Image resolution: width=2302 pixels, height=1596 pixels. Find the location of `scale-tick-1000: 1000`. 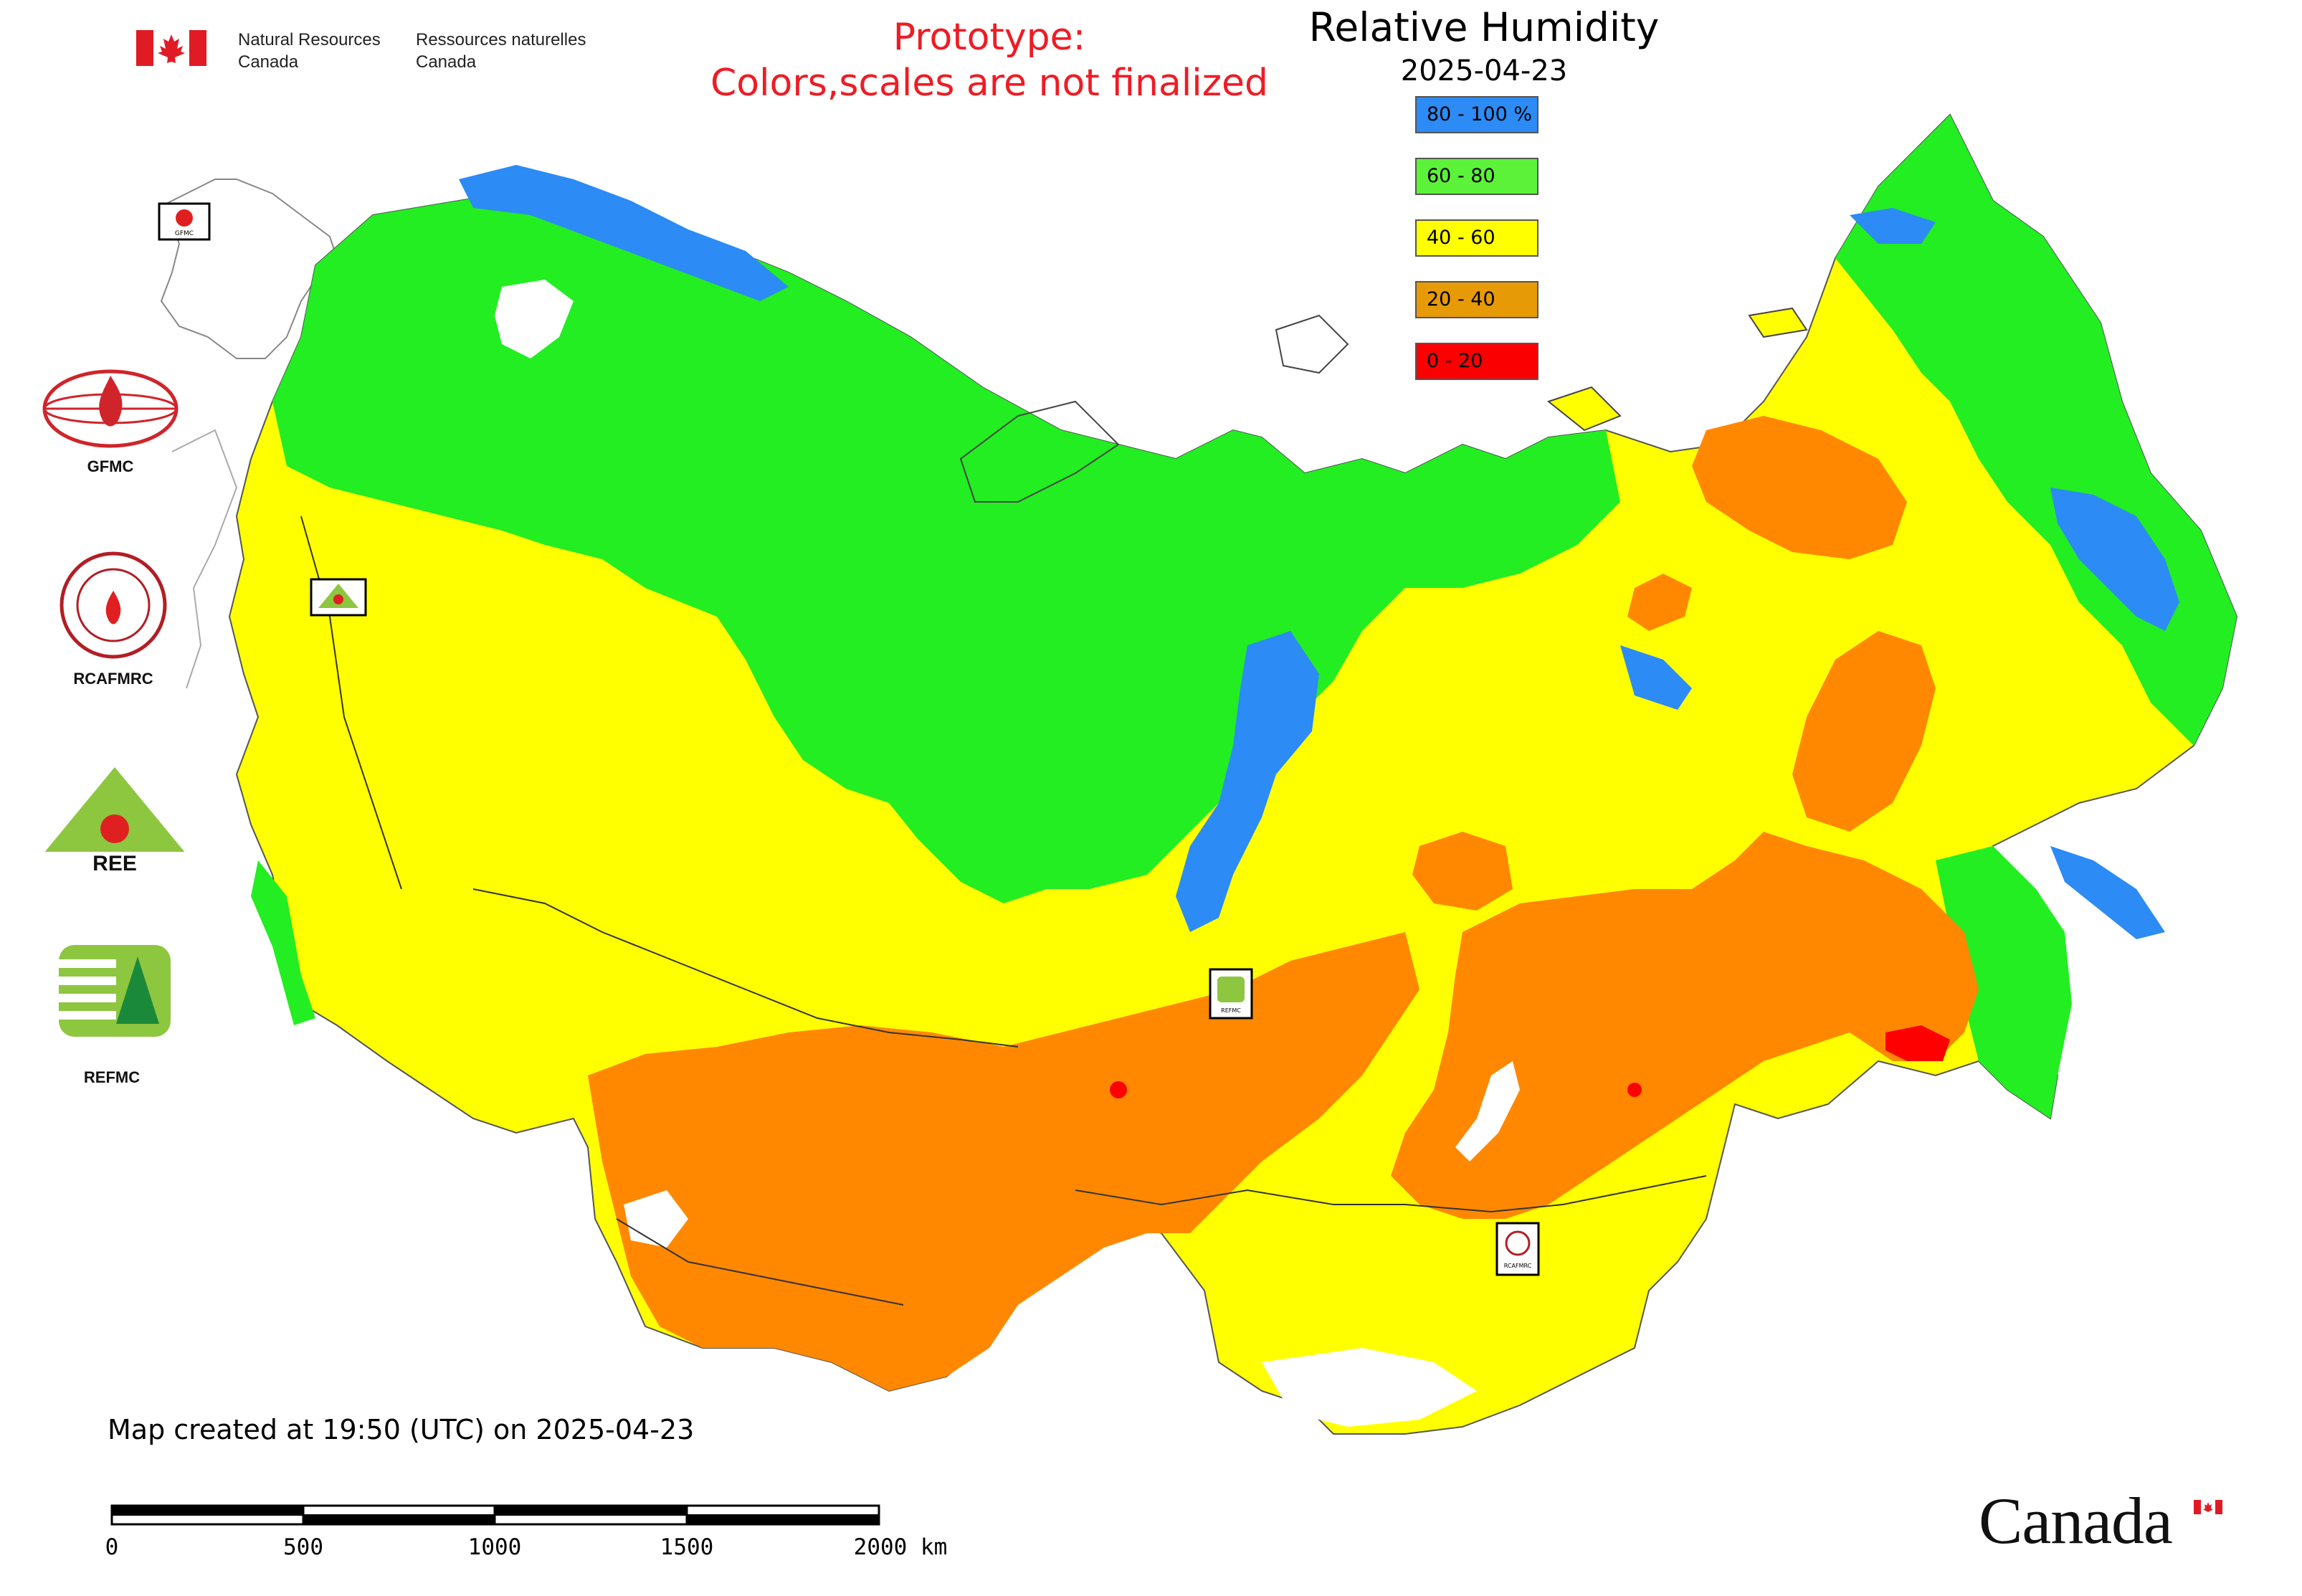

scale-tick-1000: 1000 is located at coordinates (494, 1547).